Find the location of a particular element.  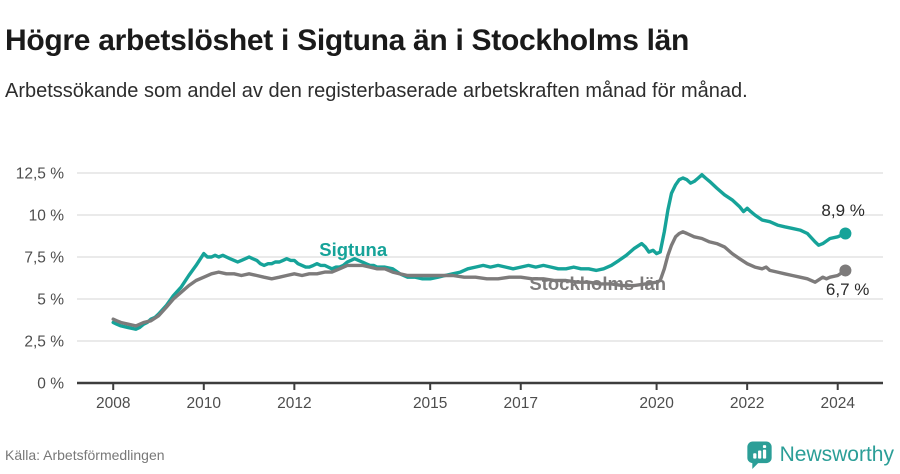

y-tick-label: 7,5 % is located at coordinates (44, 258).